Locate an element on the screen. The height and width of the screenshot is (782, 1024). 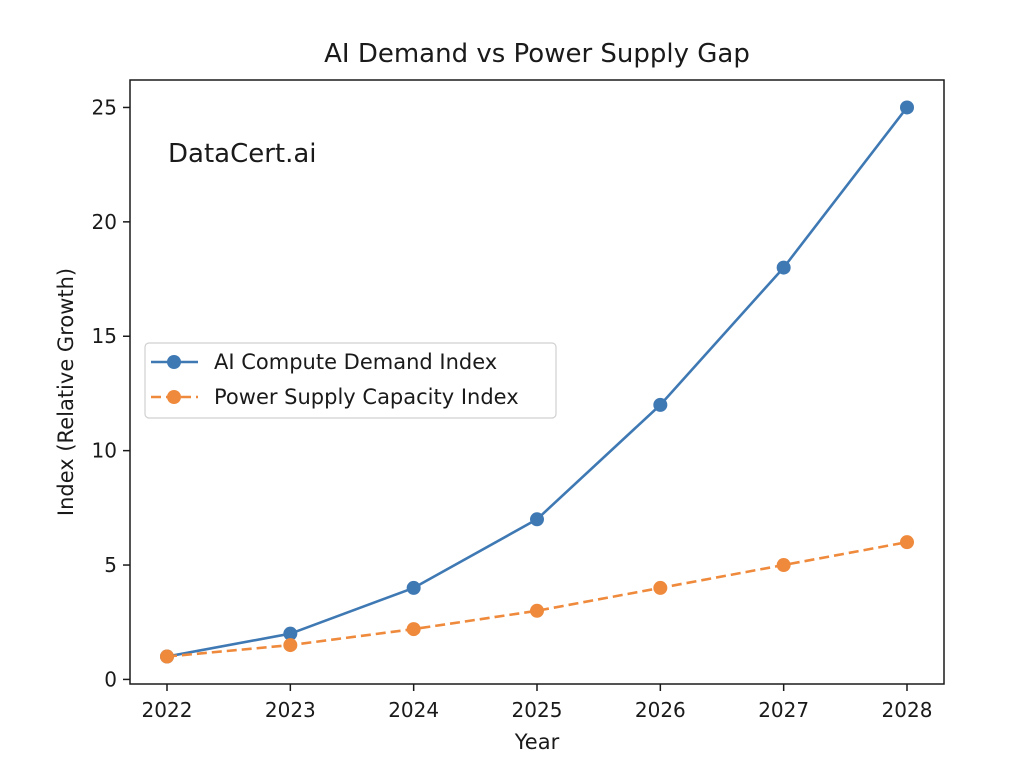
y-tick-label: 25 is located at coordinates (104, 107).